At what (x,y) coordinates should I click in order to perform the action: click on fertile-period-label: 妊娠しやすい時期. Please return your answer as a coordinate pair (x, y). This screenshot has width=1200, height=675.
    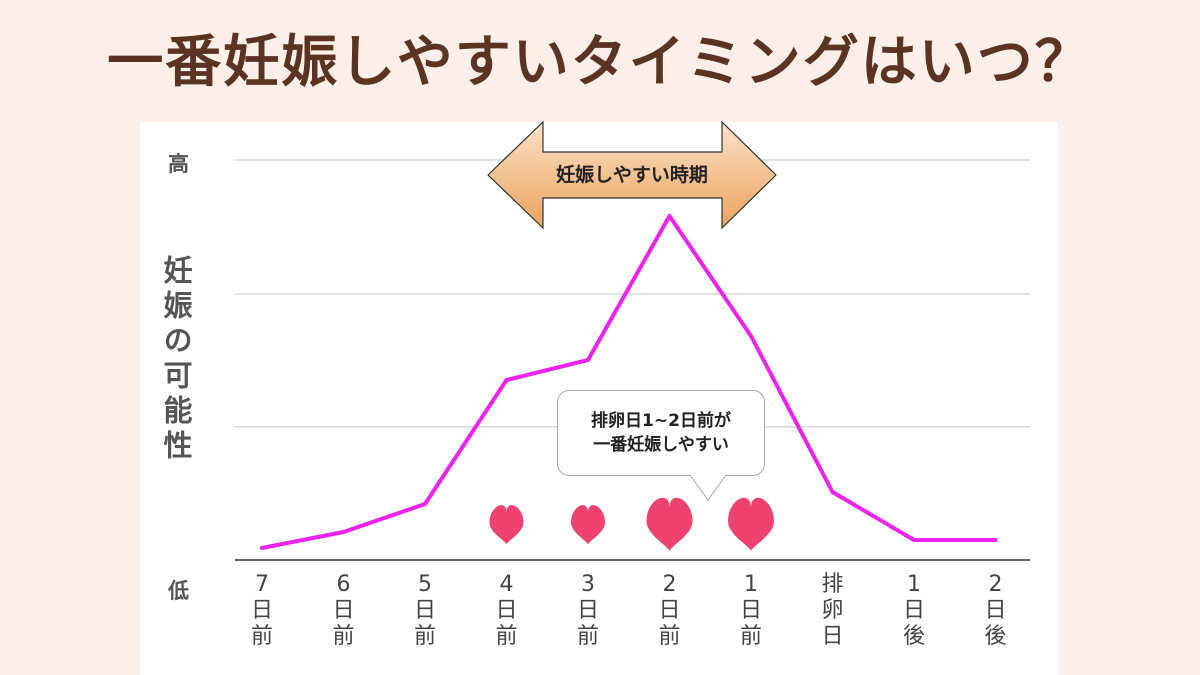
    Looking at the image, I should click on (632, 175).